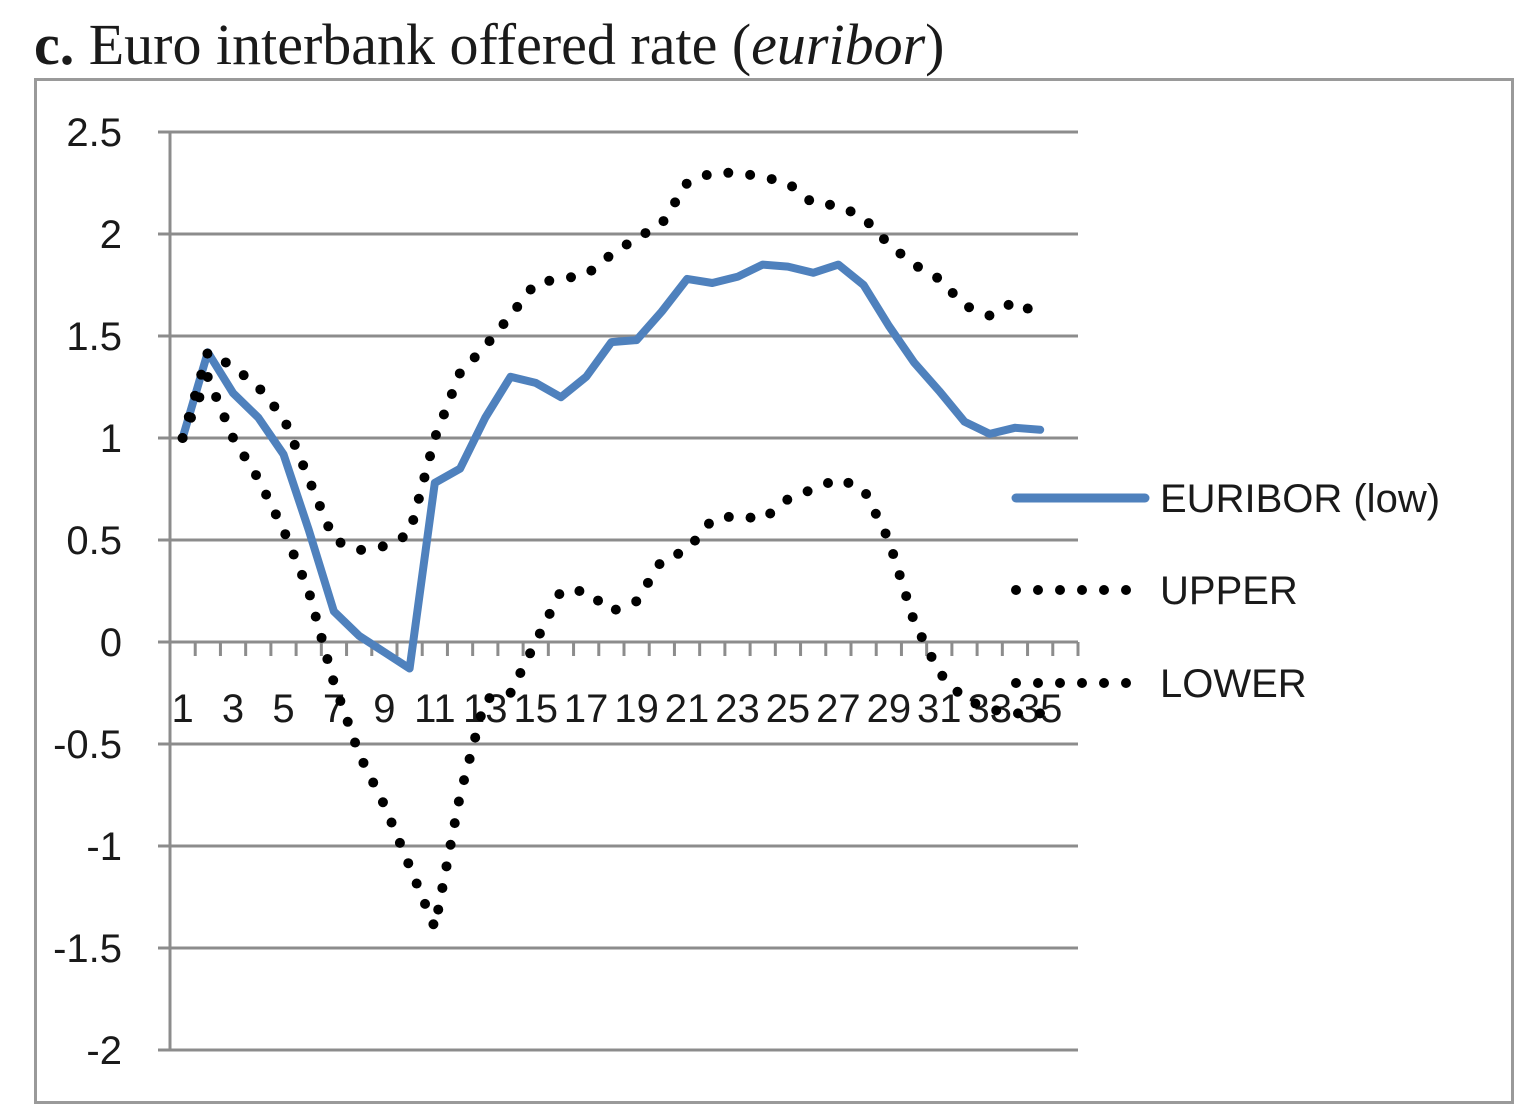 The width and height of the screenshot is (1536, 1116). Describe the element at coordinates (485, 709) in the screenshot. I see `x-tick-label: 13` at that location.